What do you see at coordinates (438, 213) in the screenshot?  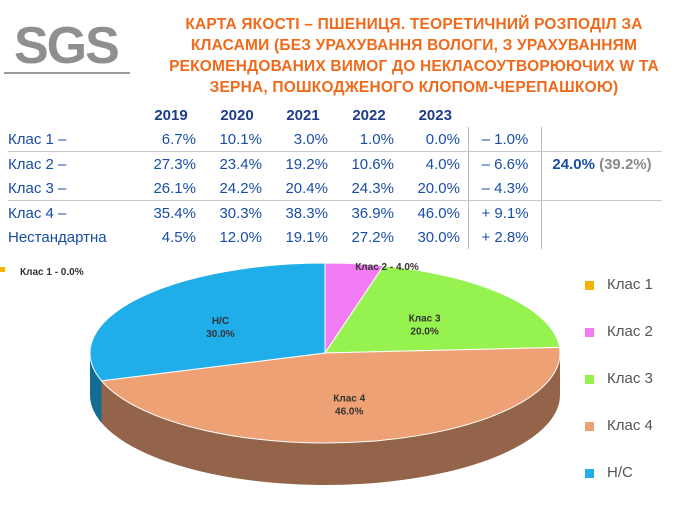 I see `cell-value: 46.0%` at bounding box center [438, 213].